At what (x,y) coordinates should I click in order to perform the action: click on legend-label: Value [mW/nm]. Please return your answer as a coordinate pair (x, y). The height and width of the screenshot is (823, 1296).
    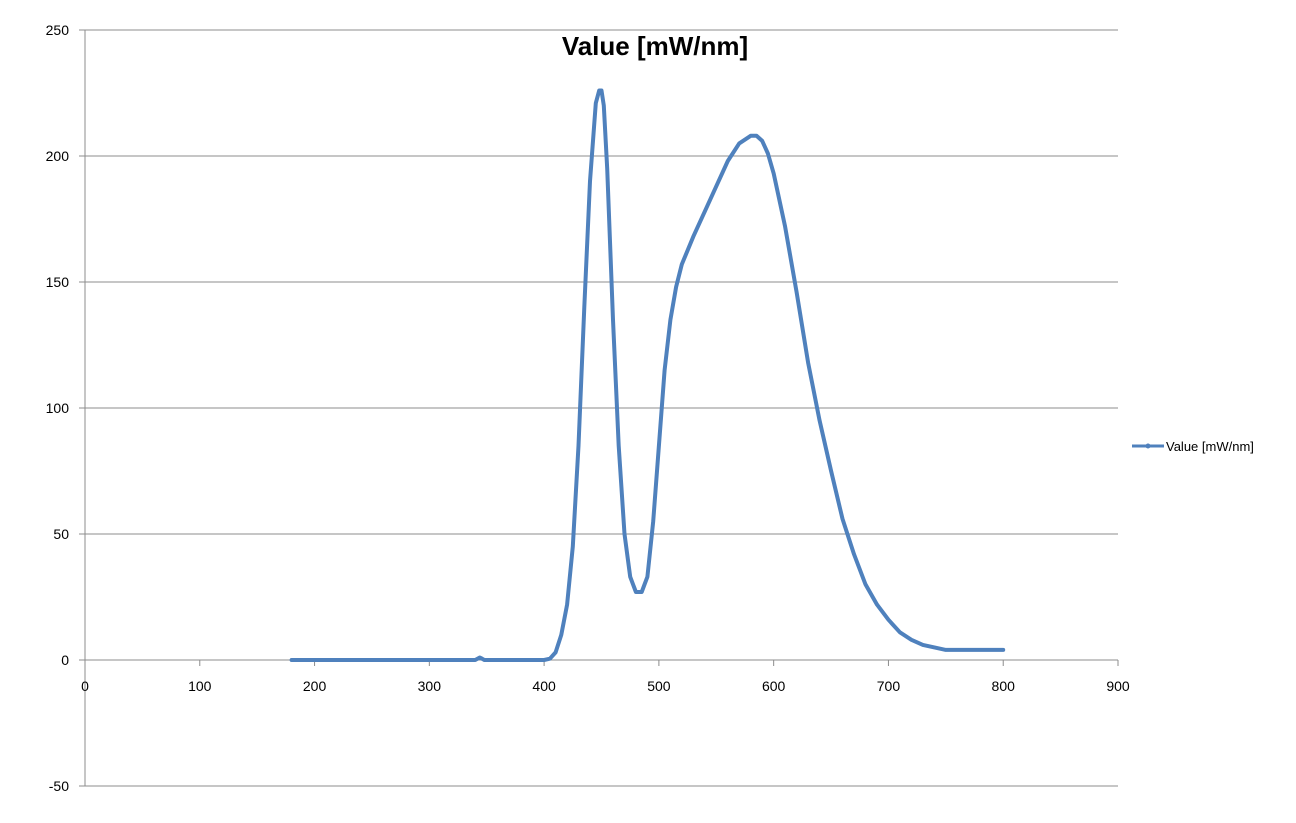
    Looking at the image, I should click on (1210, 446).